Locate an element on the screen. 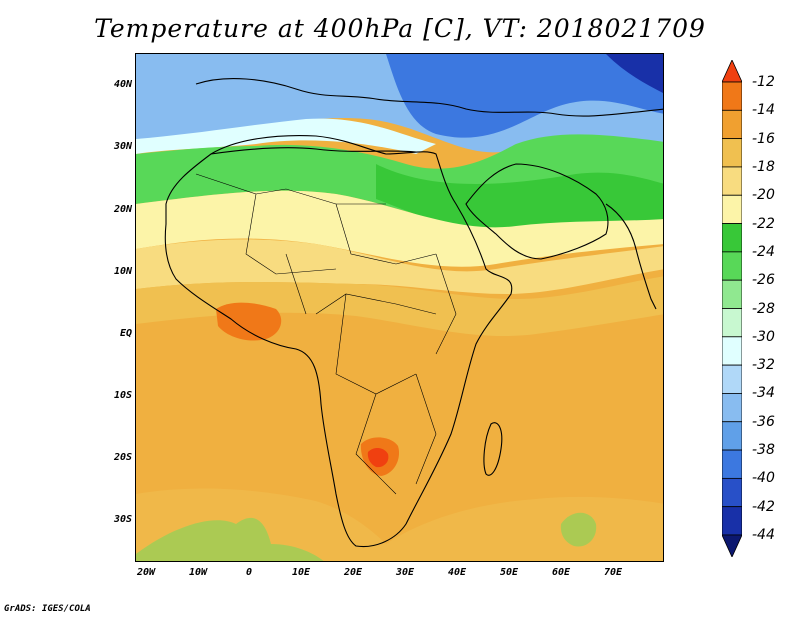 The image size is (800, 618). colorbar-label: -42 is located at coordinates (763, 506).